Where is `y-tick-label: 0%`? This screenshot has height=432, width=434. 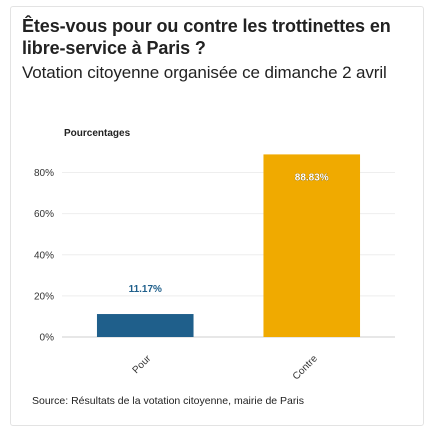 y-tick-label: 0% is located at coordinates (47, 338).